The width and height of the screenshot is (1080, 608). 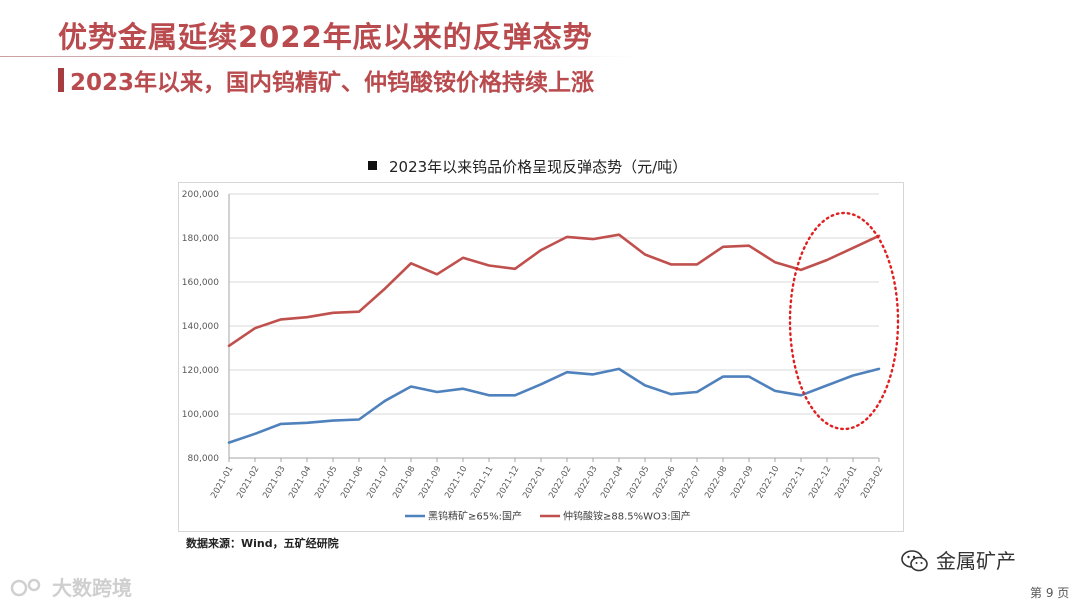 What do you see at coordinates (586, 483) in the screenshot?
I see `x-tick-label: 2022-03` at bounding box center [586, 483].